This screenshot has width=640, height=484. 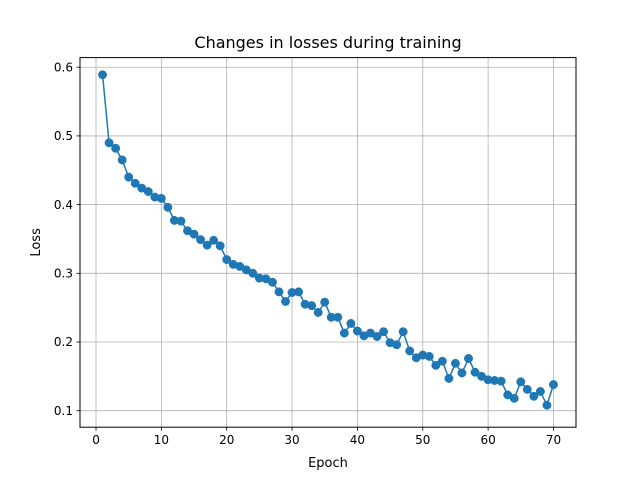 I want to click on x-tick-label: 10, so click(x=161, y=440).